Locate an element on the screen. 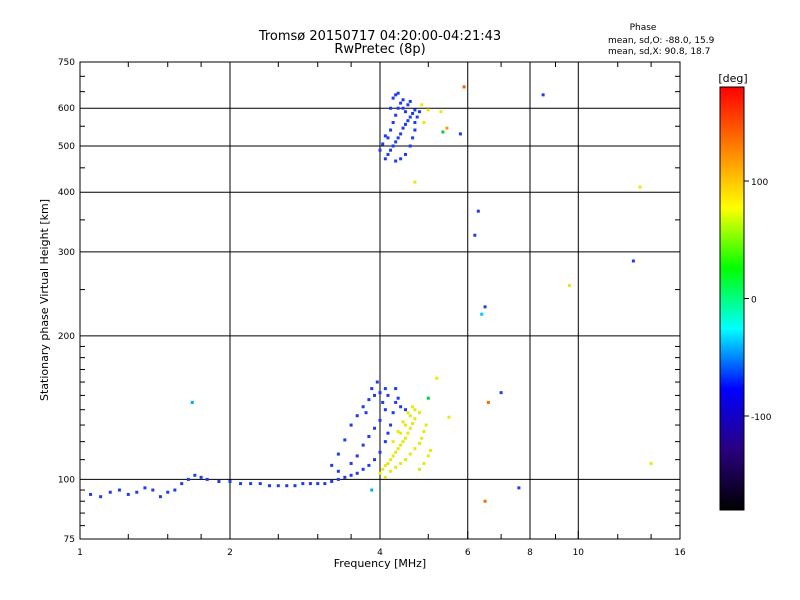  y-tick-label: 400 is located at coordinates (66, 193).